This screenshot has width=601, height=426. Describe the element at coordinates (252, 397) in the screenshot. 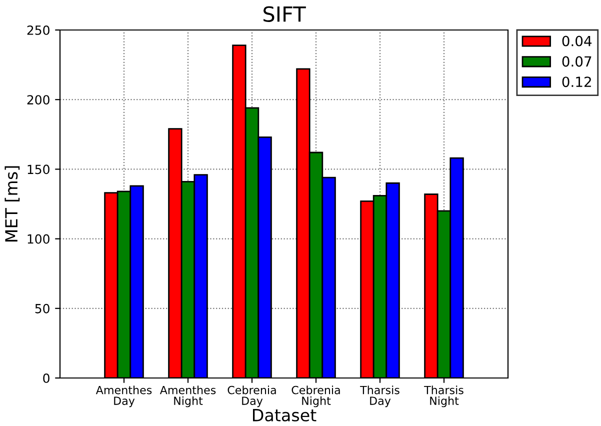

I see `x-tick-label: Cebrenia Day` at that location.